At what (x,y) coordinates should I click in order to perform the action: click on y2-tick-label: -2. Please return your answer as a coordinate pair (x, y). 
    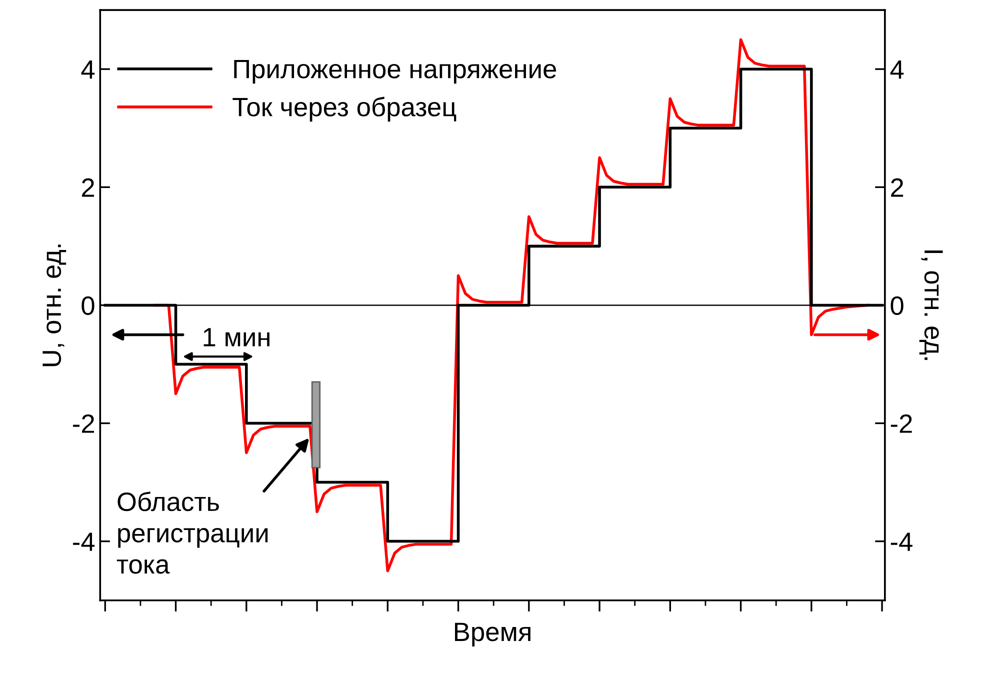
    Looking at the image, I should click on (901, 423).